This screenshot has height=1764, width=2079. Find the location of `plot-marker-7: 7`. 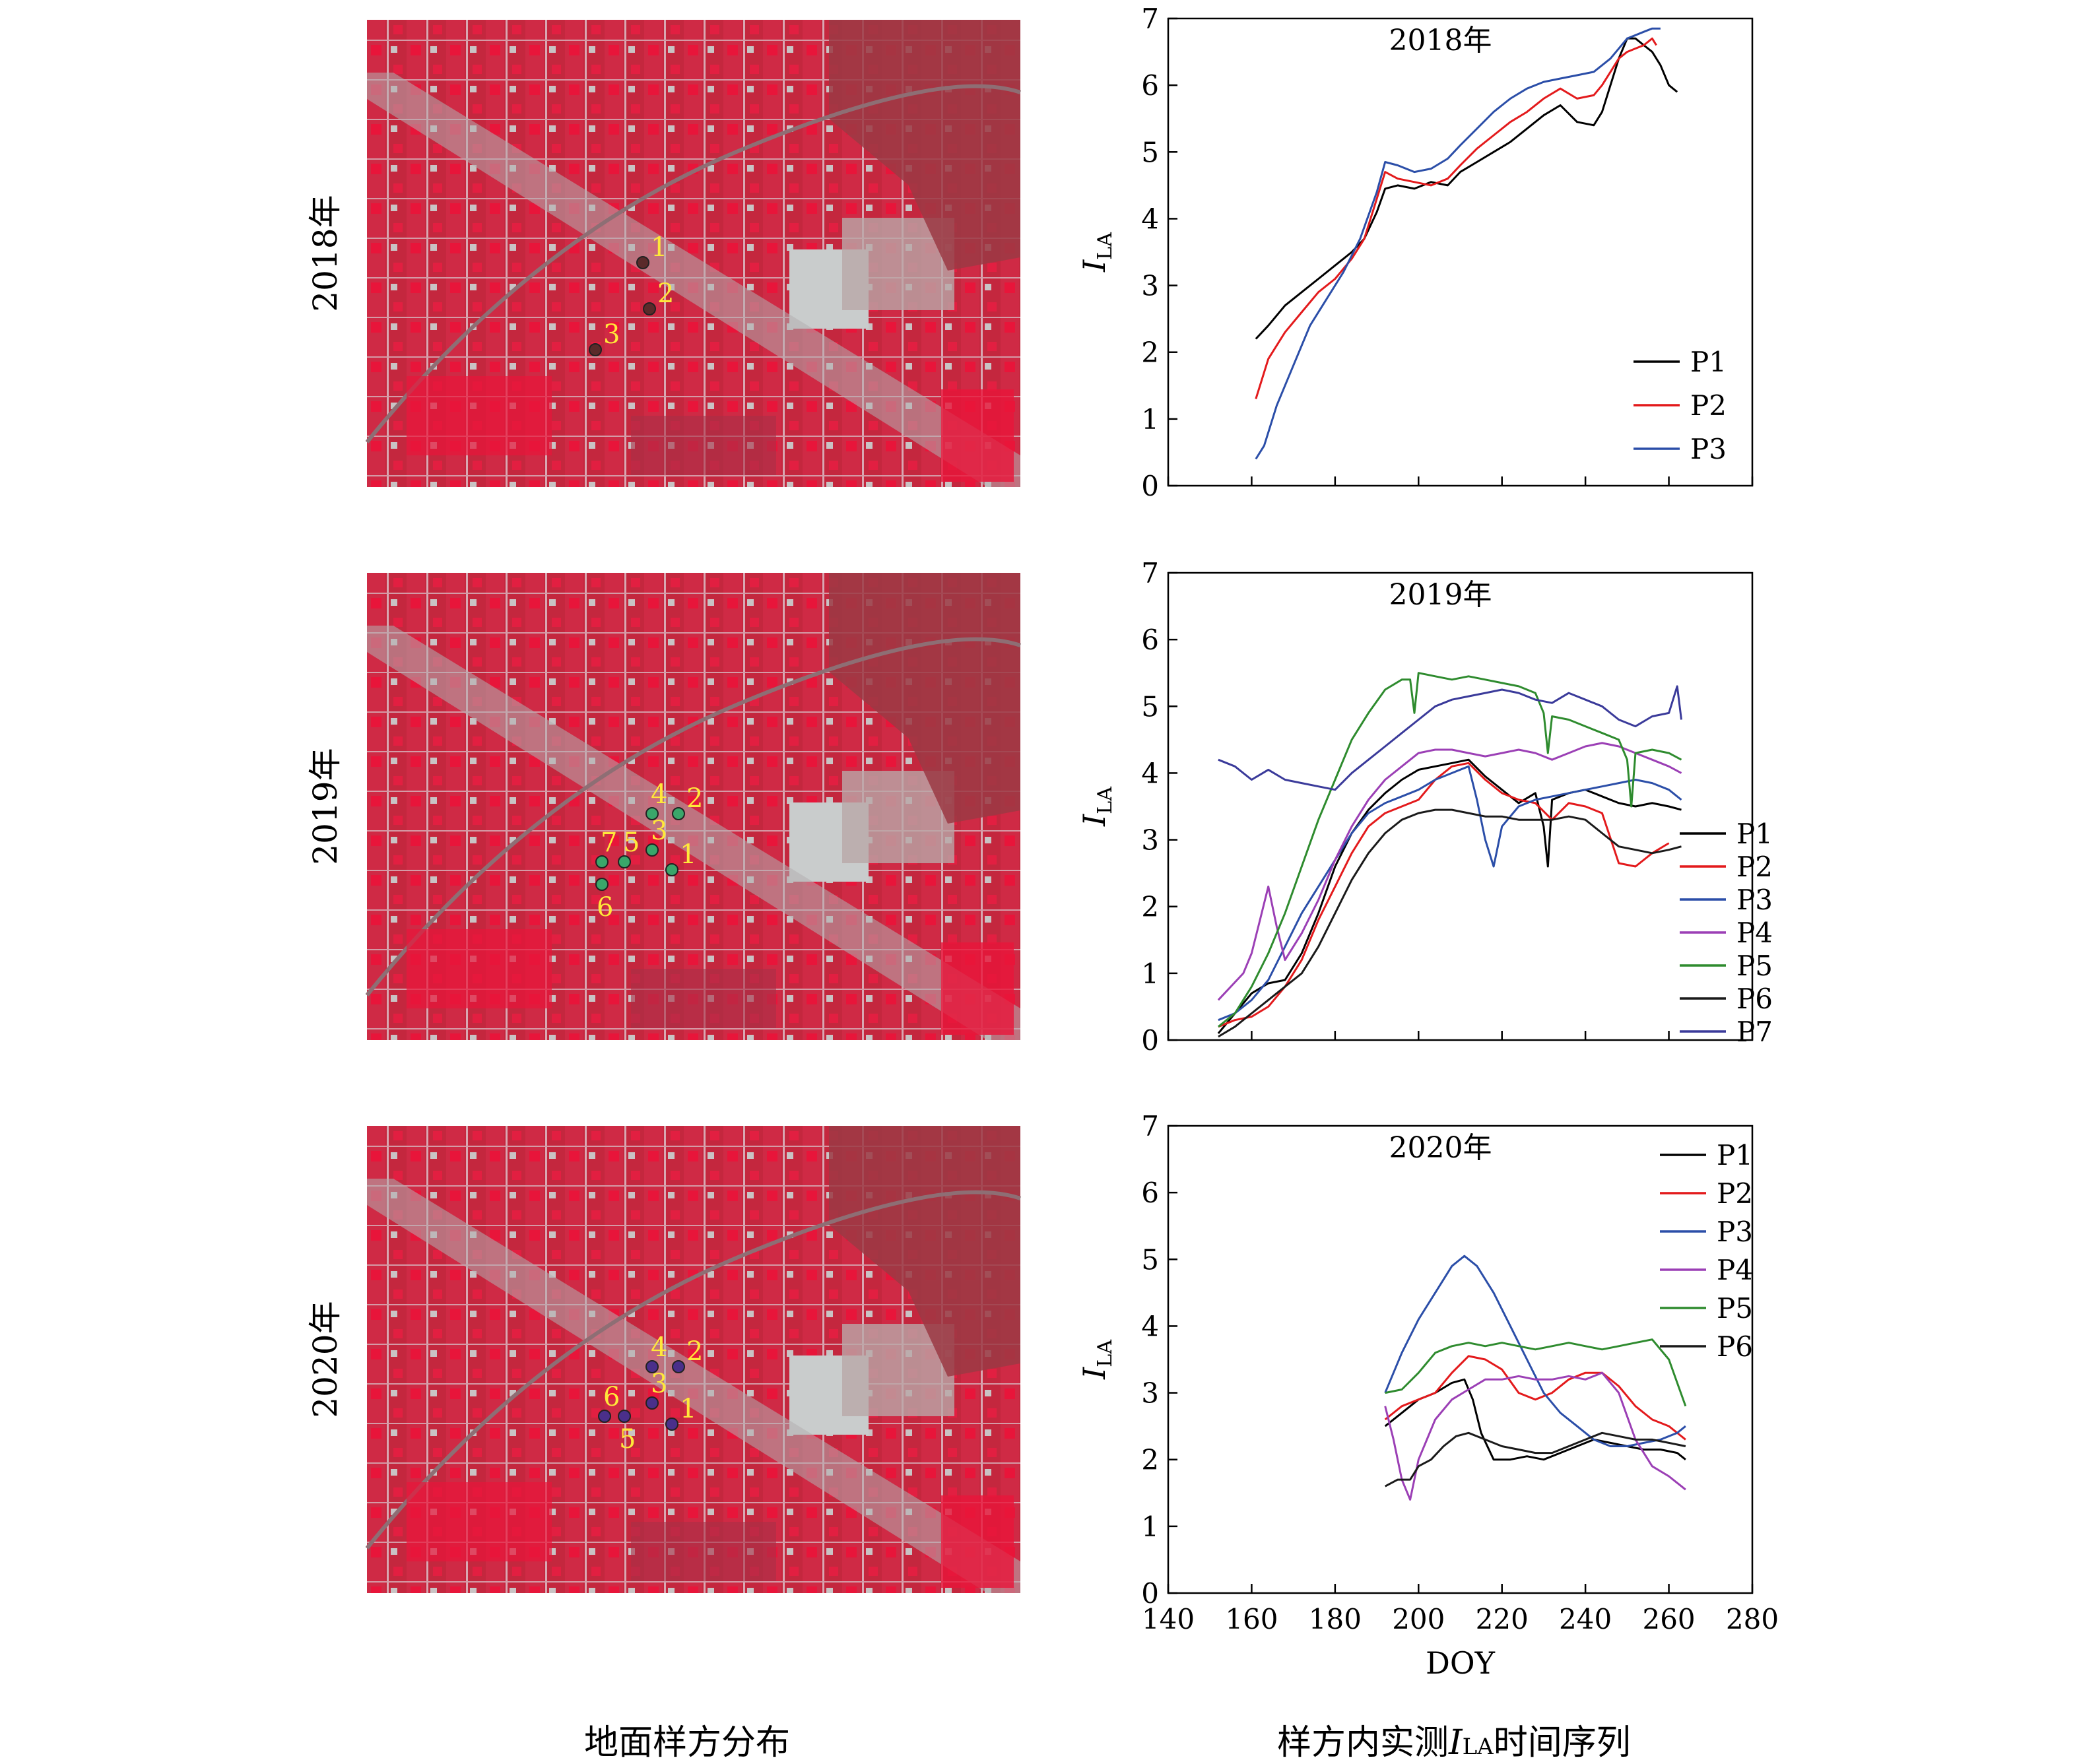

plot-marker-7: 7 is located at coordinates (606, 848).